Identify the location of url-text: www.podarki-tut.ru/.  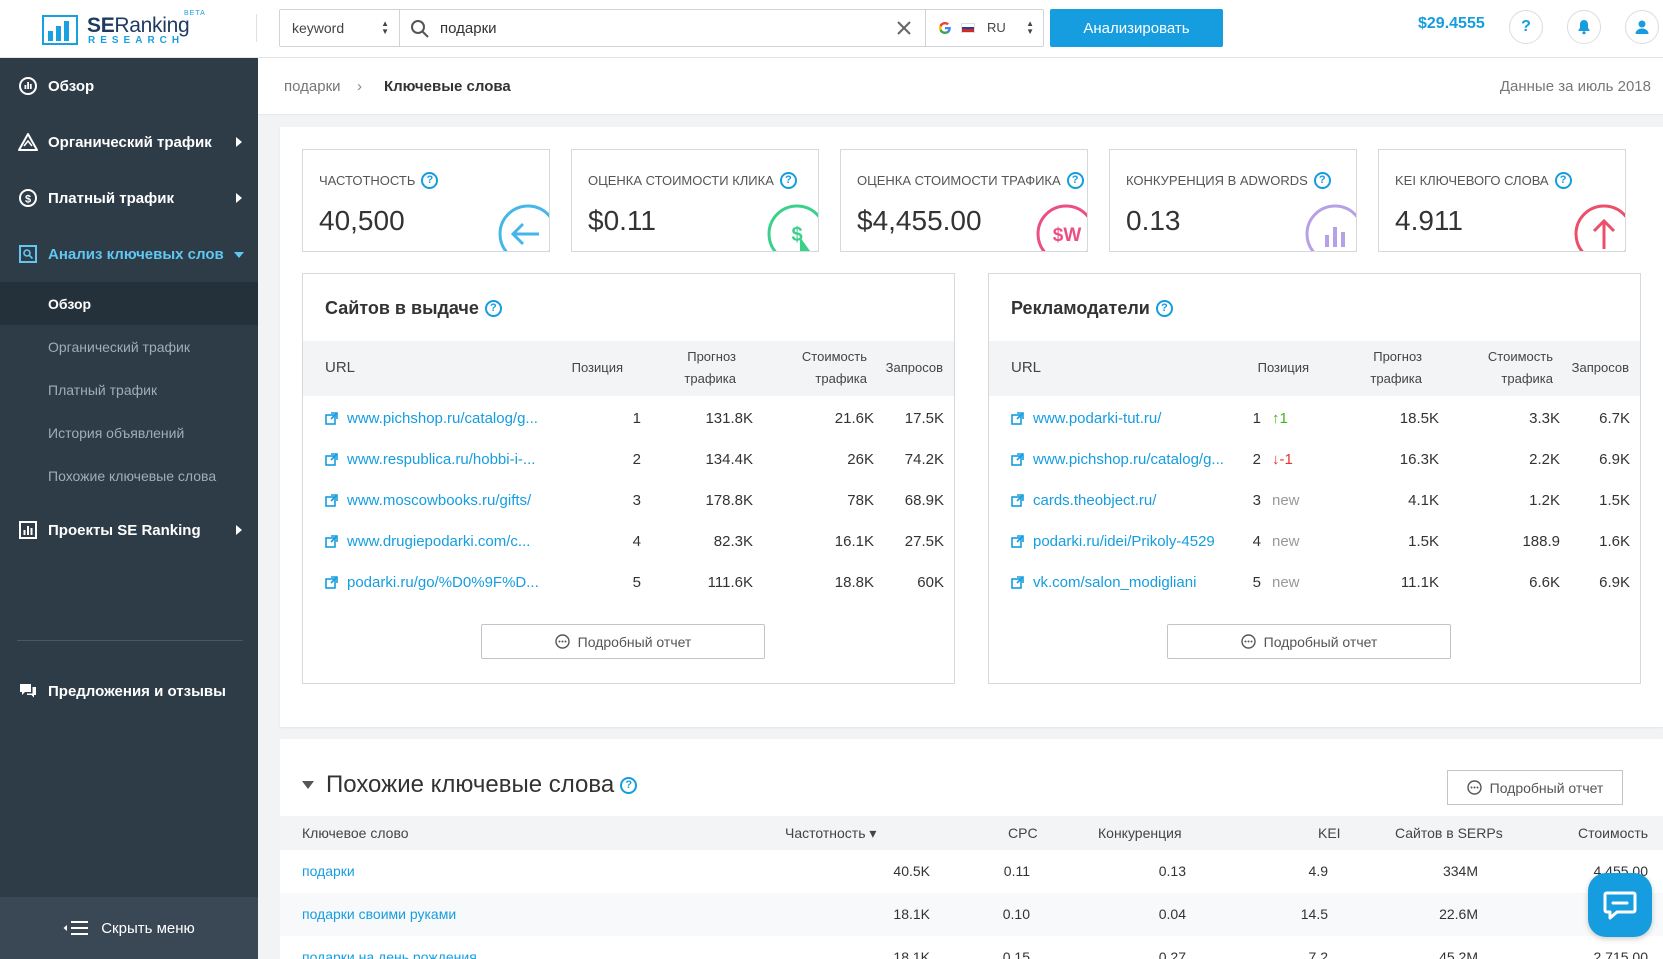
(1097, 418).